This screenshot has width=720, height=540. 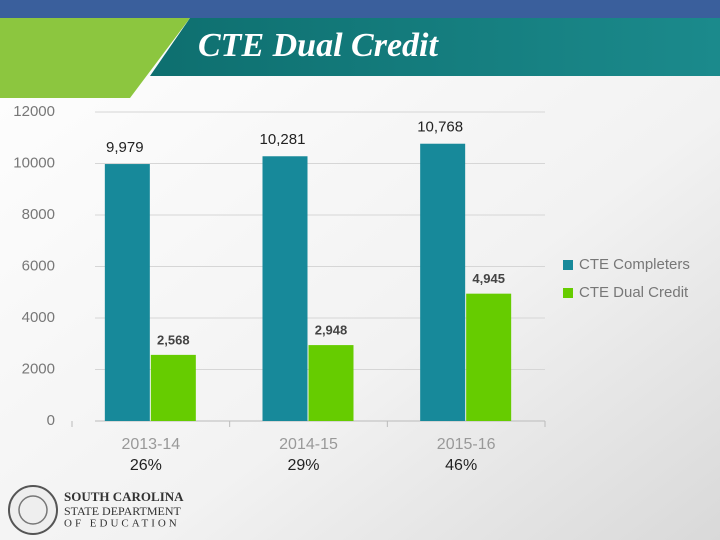 What do you see at coordinates (124, 496) in the screenshot?
I see `logo-line: SOUTH CAROLINA` at bounding box center [124, 496].